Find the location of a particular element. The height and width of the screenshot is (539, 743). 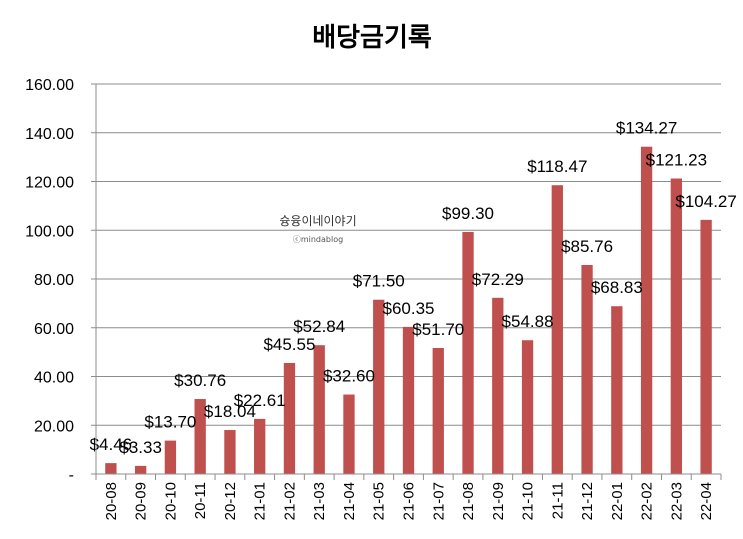

x-tick-label: 21-09 is located at coordinates (498, 501).